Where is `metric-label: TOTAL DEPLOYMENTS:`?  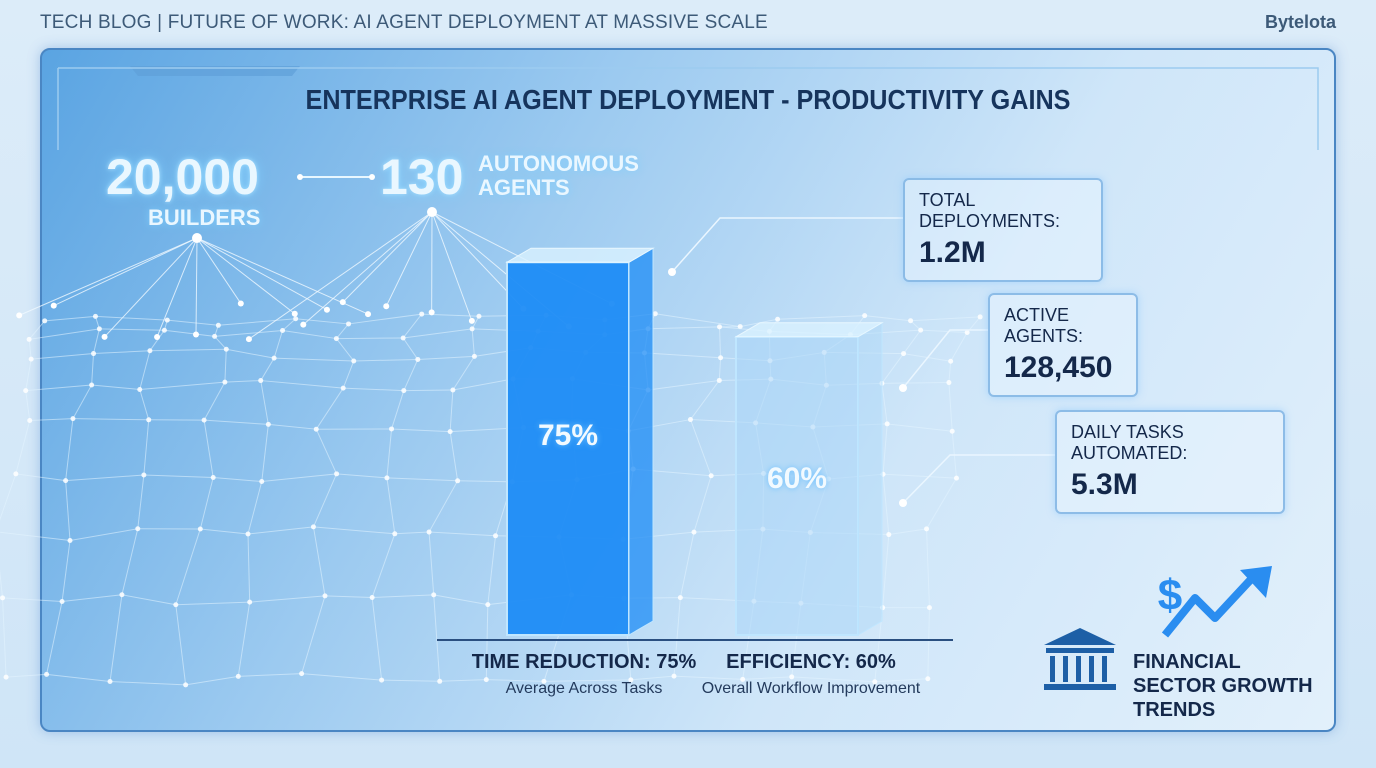 metric-label: TOTAL DEPLOYMENTS: is located at coordinates (990, 210).